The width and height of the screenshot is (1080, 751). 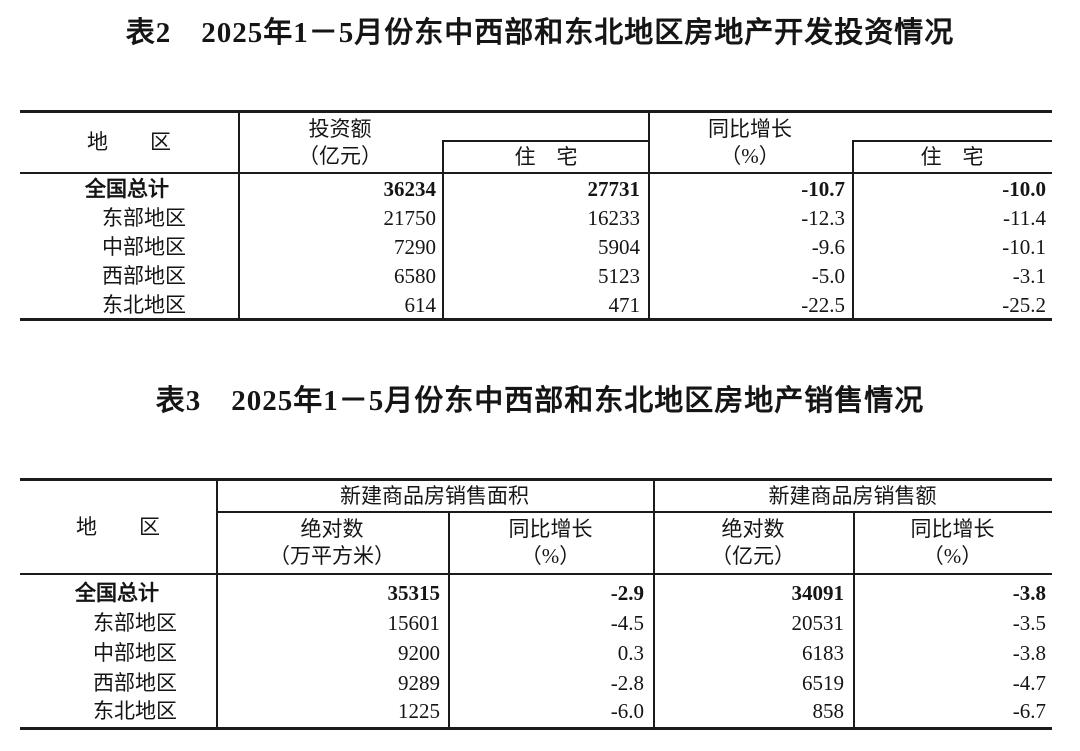 What do you see at coordinates (135, 653) in the screenshot?
I see `t3-row2-region: 中部地区` at bounding box center [135, 653].